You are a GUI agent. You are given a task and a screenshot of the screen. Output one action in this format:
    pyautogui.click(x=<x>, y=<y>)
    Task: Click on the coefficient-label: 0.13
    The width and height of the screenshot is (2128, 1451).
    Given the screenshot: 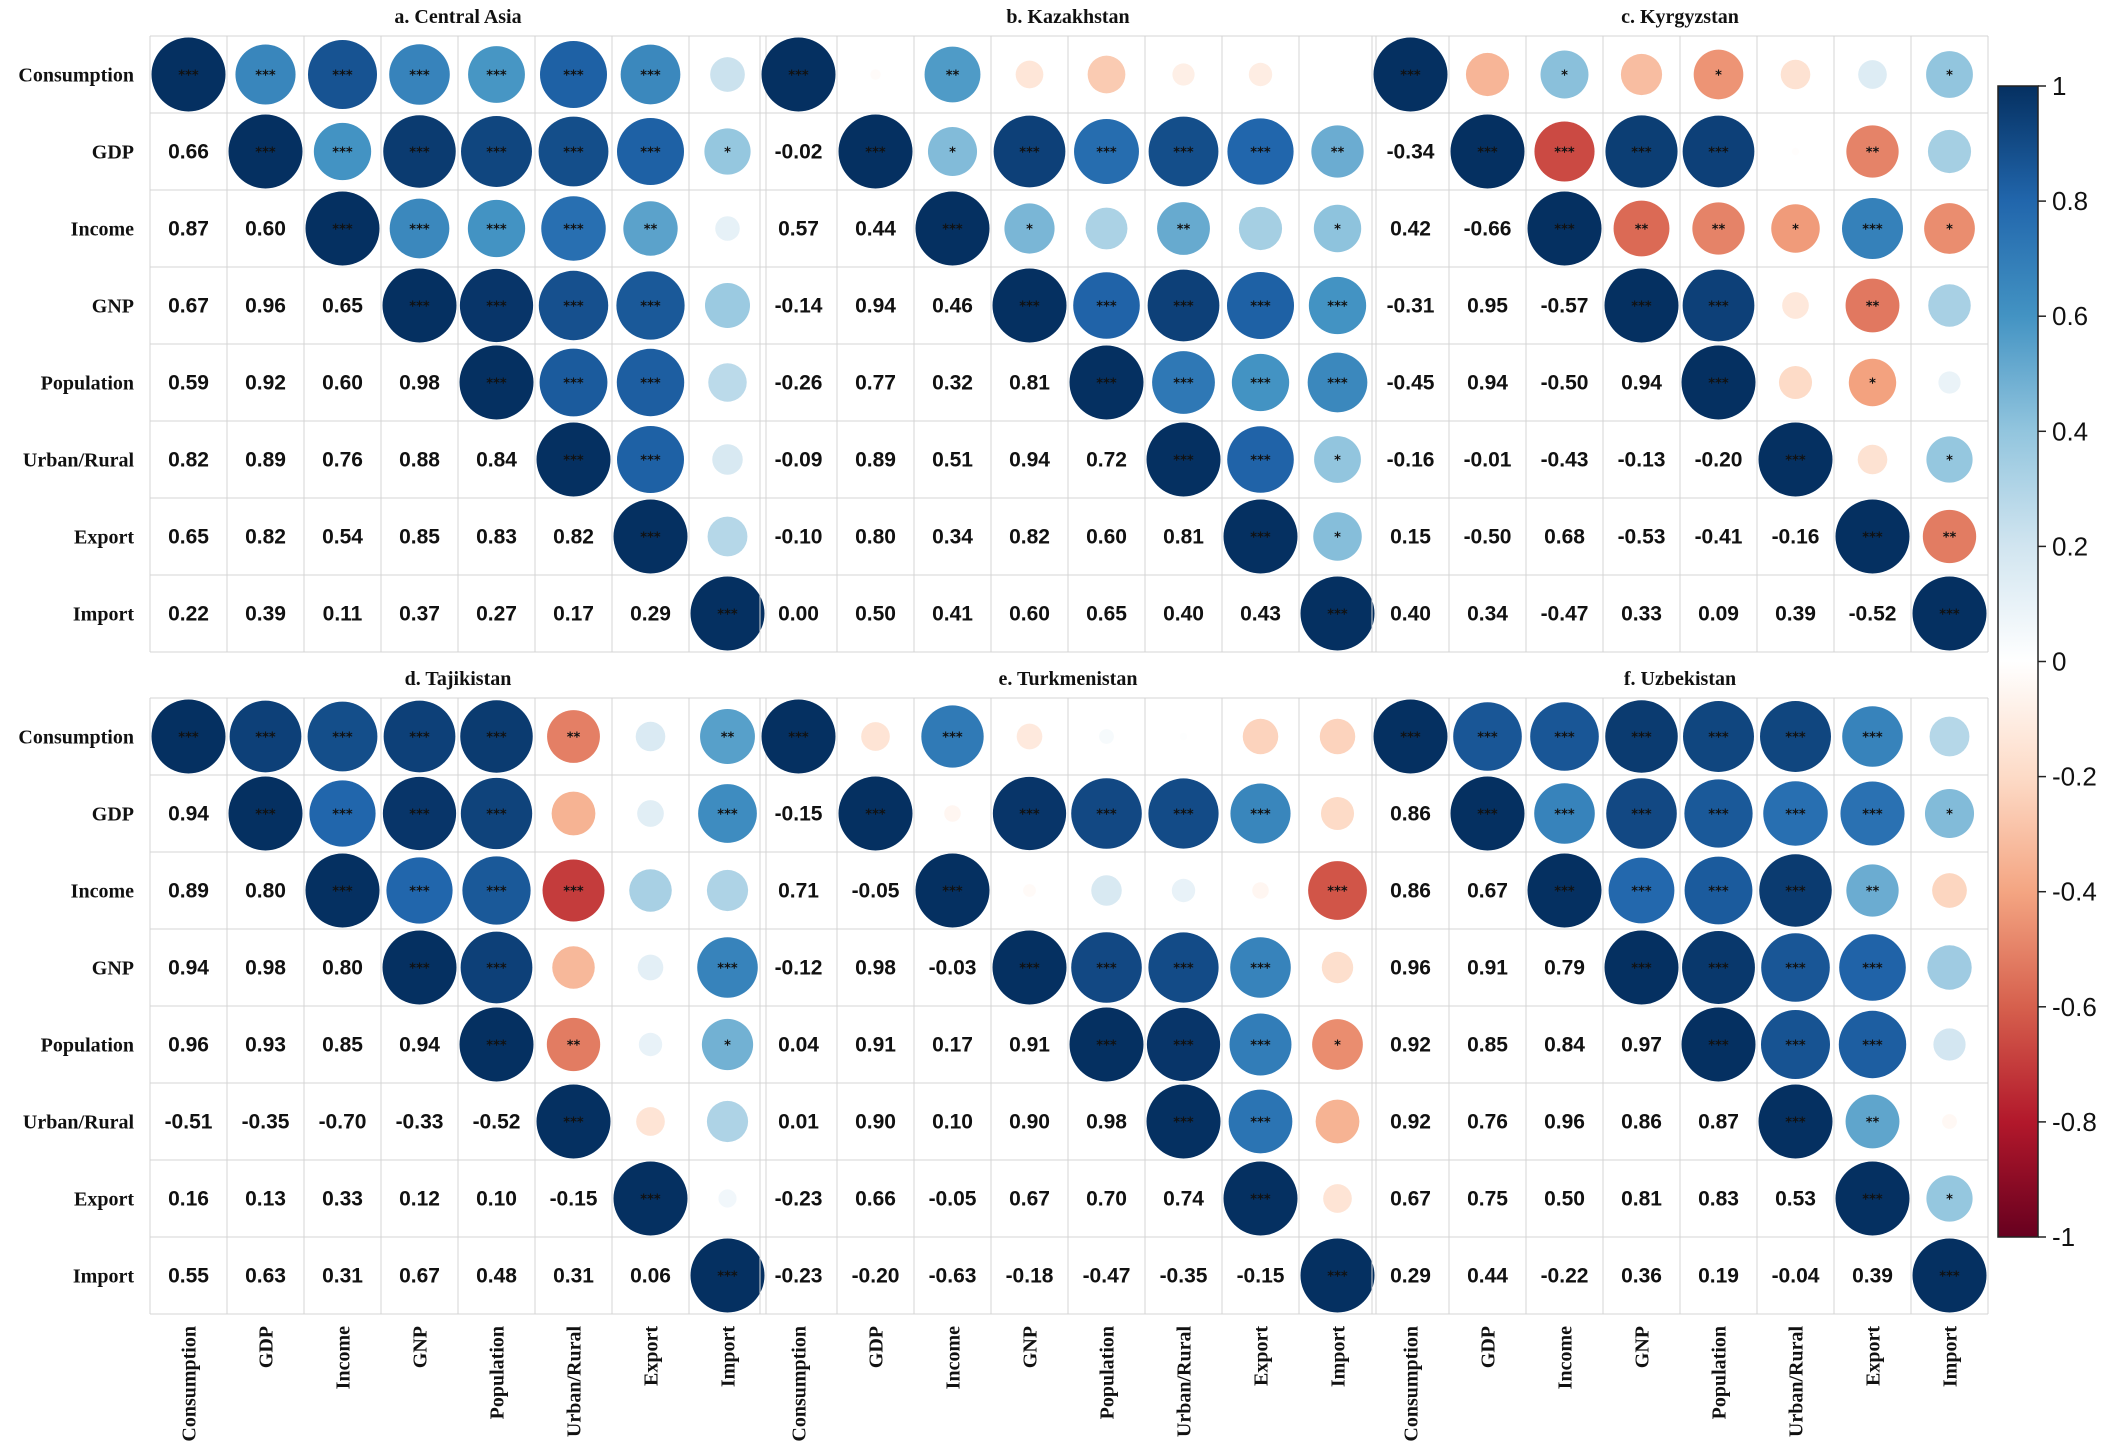 What is the action you would take?
    pyautogui.click(x=265, y=1199)
    